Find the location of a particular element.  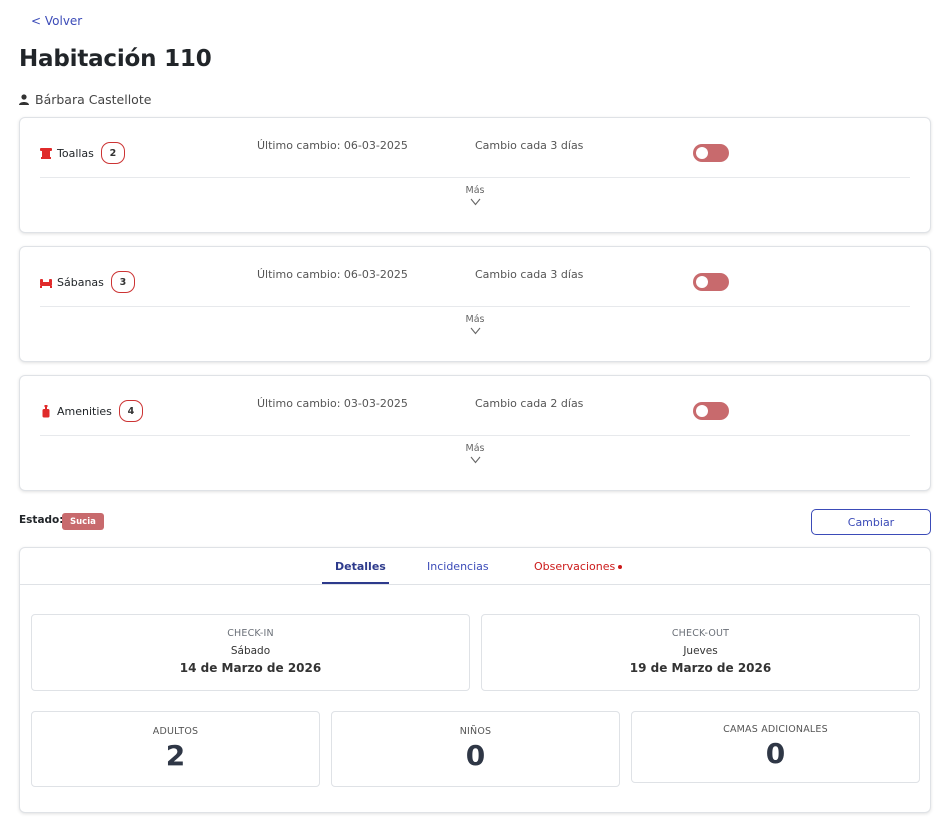

alert-dot-icon is located at coordinates (620, 567).